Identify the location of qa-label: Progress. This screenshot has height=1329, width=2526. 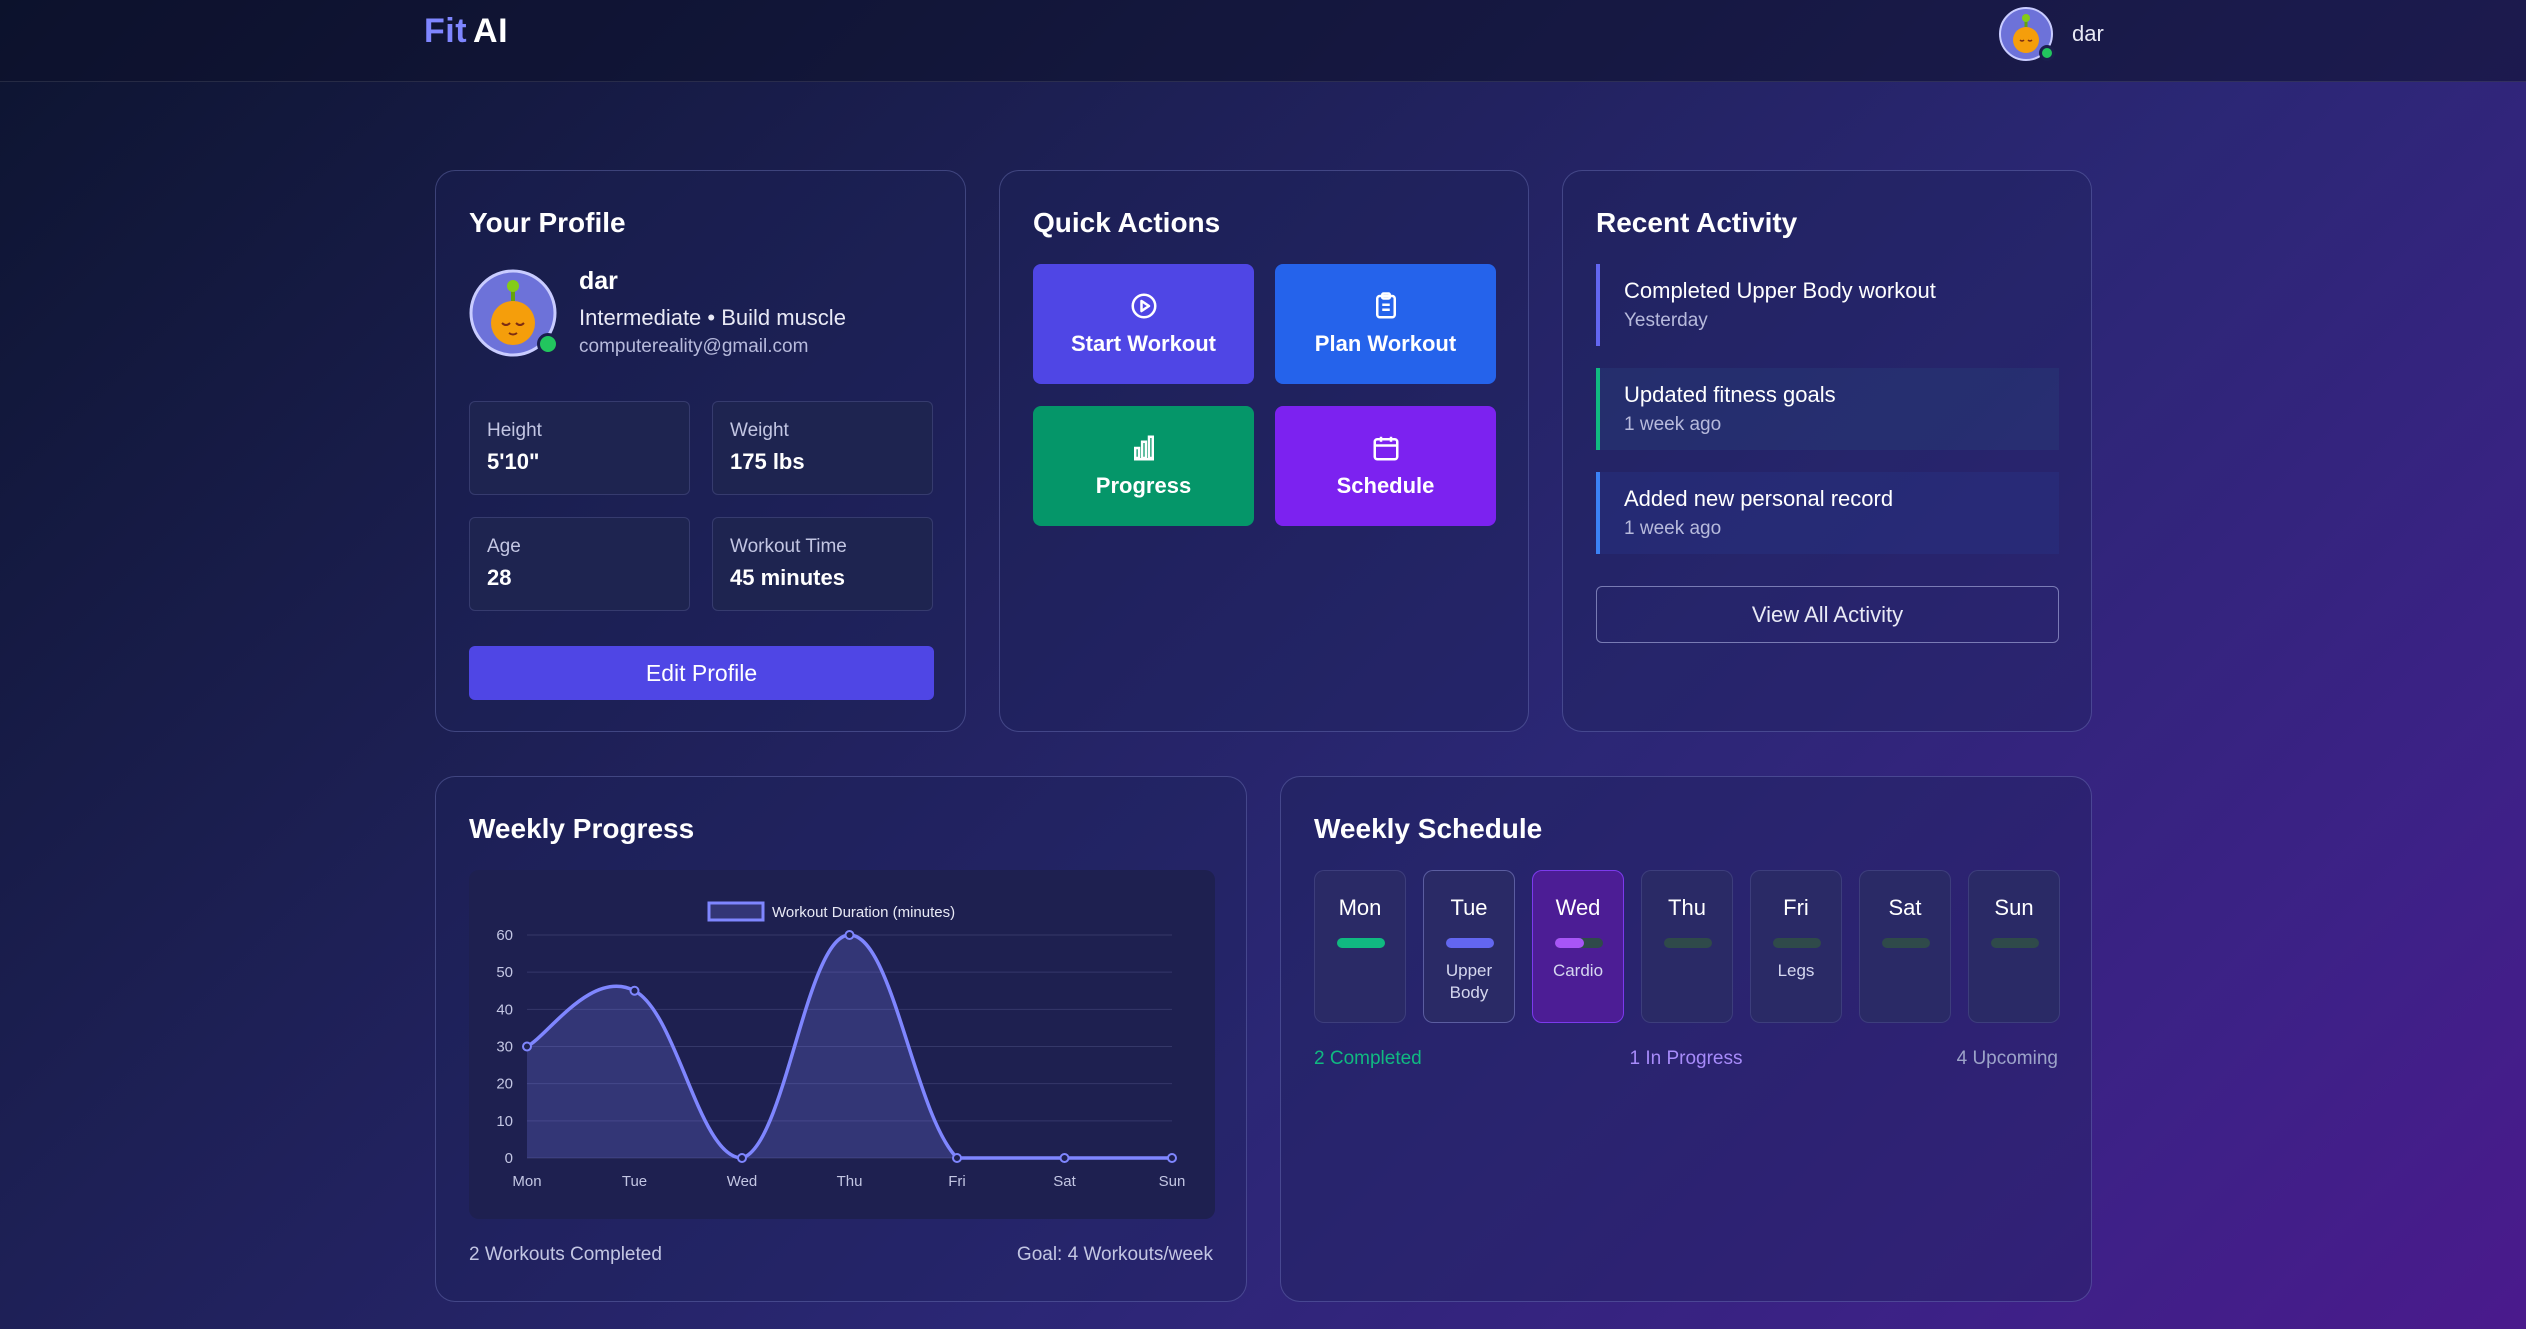
(1143, 485).